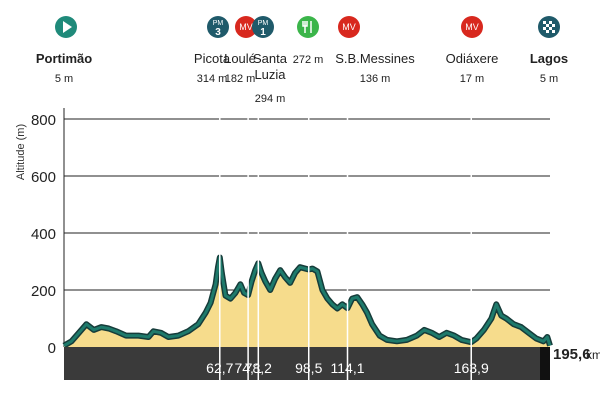 This screenshot has width=600, height=400. What do you see at coordinates (219, 368) in the screenshot?
I see `km-marker-label: 62,7` at bounding box center [219, 368].